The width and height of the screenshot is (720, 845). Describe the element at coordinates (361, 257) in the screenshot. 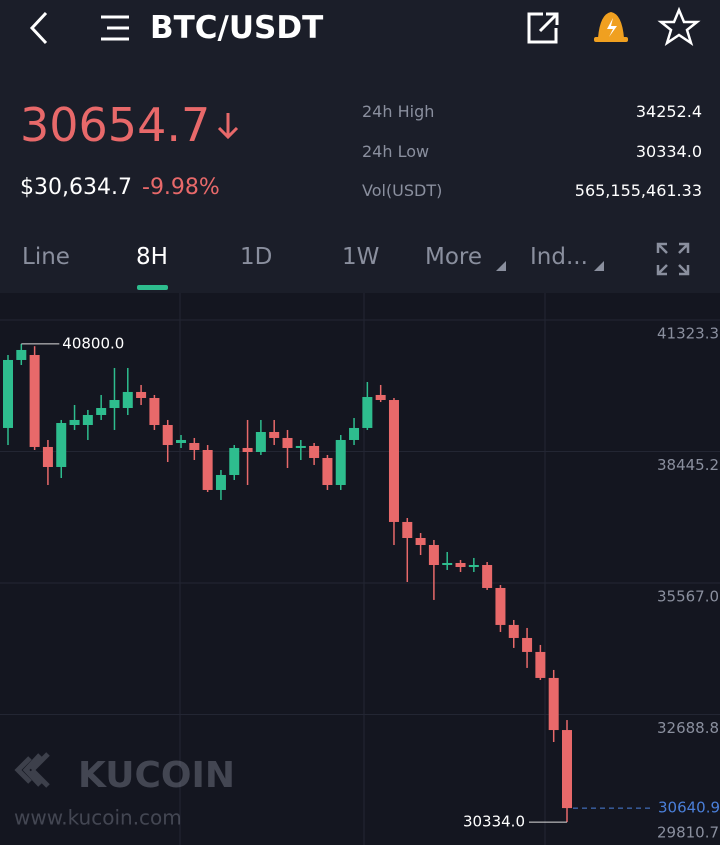

I see `tab: 1W` at that location.